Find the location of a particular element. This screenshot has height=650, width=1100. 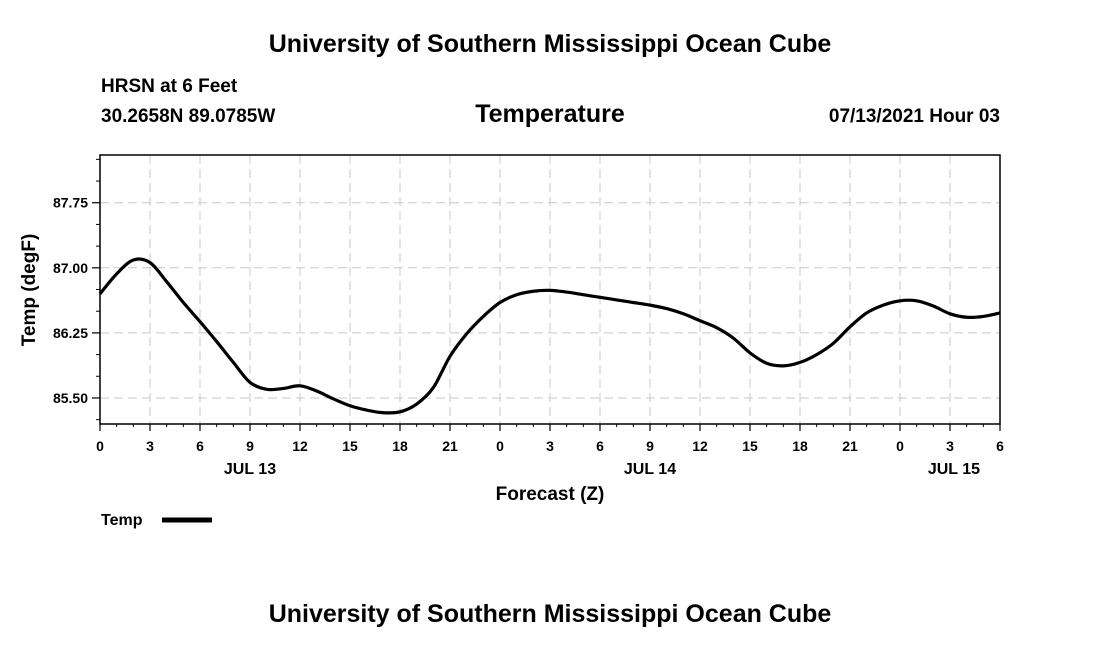

y-tick-label: 85.50 is located at coordinates (70, 398).